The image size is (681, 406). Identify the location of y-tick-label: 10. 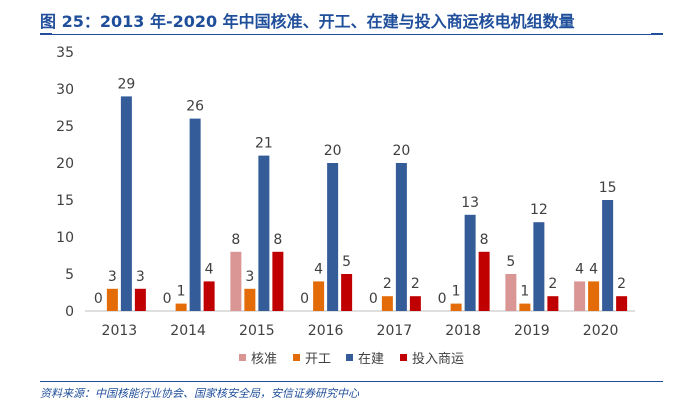
(65, 238).